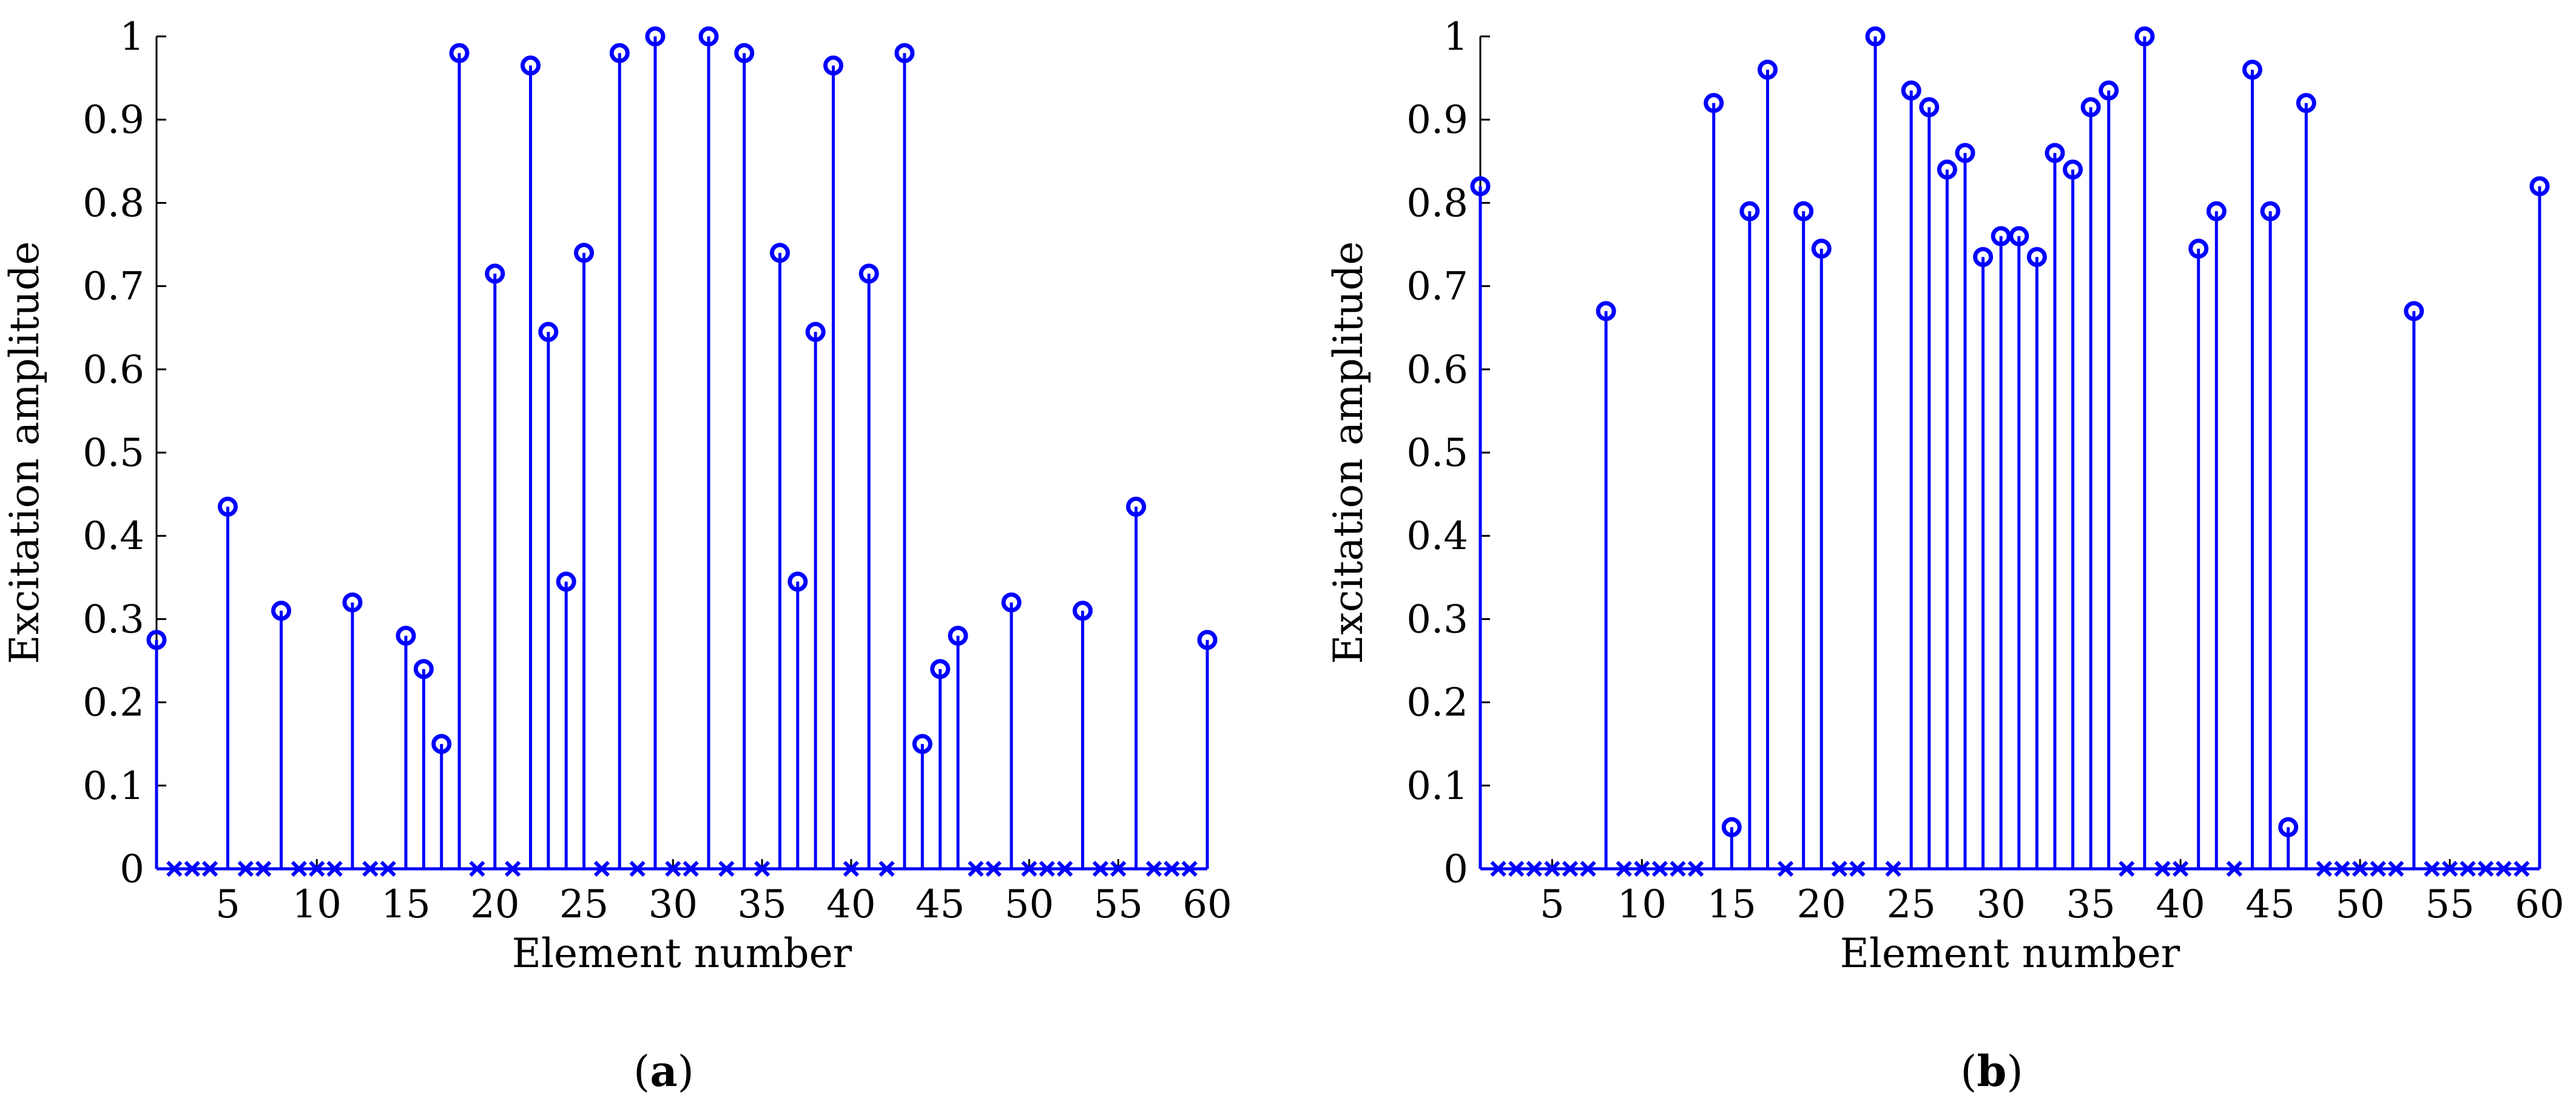  I want to click on y-tick-label: 0.5, so click(1437, 454).